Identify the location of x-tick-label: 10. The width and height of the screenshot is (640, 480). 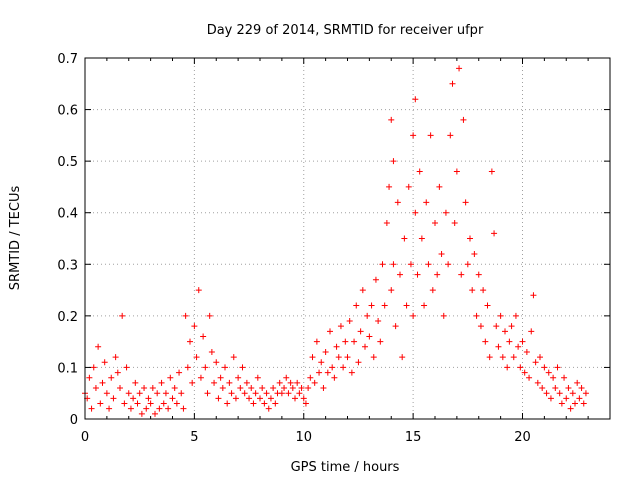
(303, 437).